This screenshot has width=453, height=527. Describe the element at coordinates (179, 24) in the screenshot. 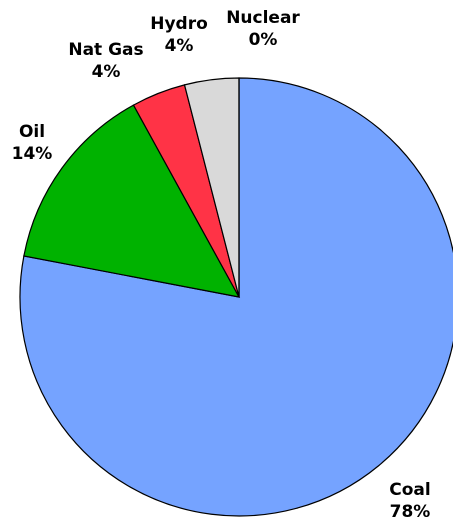

I see `slice-label-name: Hydro` at that location.